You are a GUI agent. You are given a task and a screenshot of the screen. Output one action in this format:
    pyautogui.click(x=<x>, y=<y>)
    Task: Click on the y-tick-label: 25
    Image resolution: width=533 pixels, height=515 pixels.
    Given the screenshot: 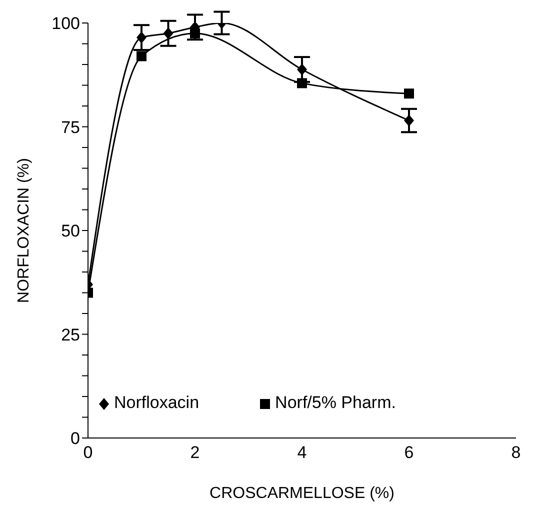 What is the action you would take?
    pyautogui.click(x=70, y=334)
    